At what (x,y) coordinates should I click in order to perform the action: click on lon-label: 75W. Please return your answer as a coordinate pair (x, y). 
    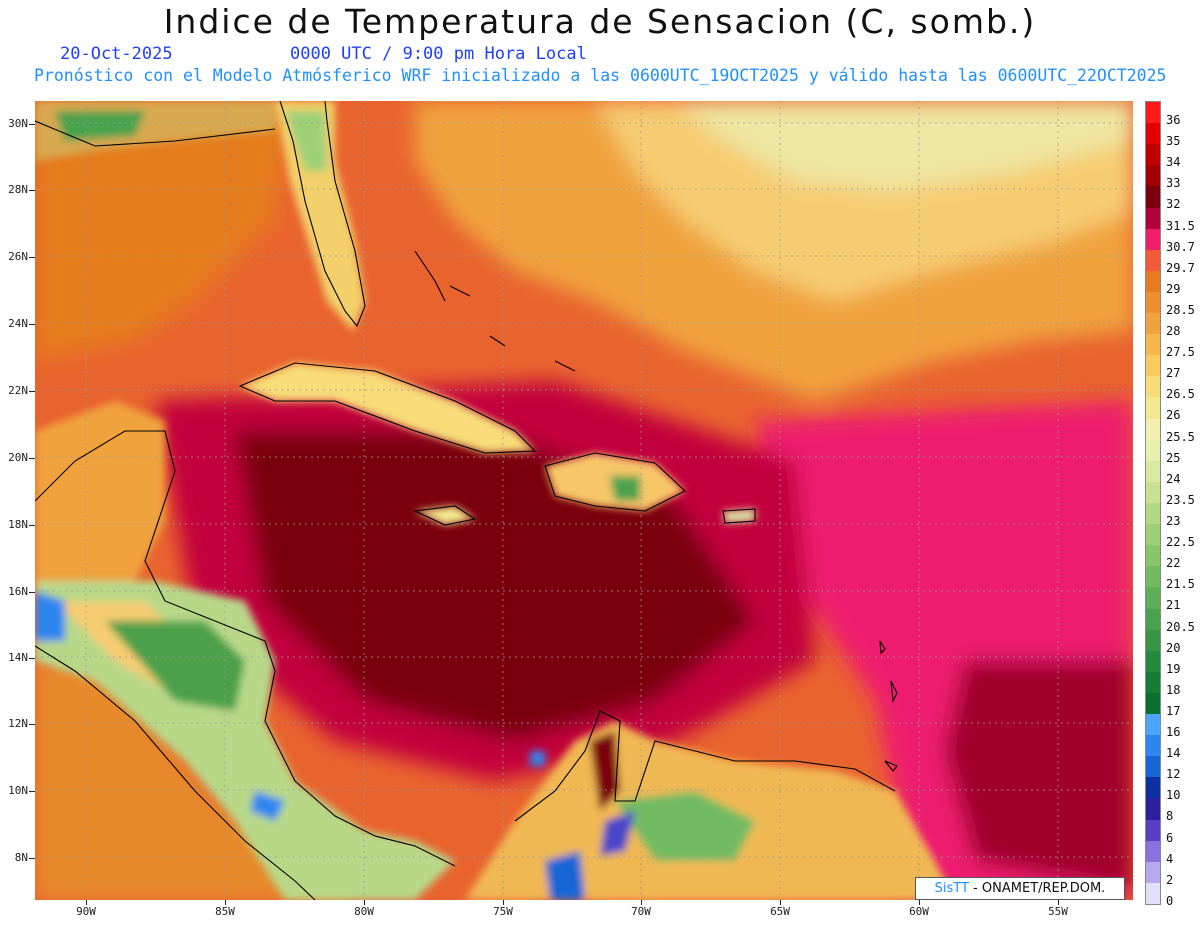
    Looking at the image, I should click on (503, 911).